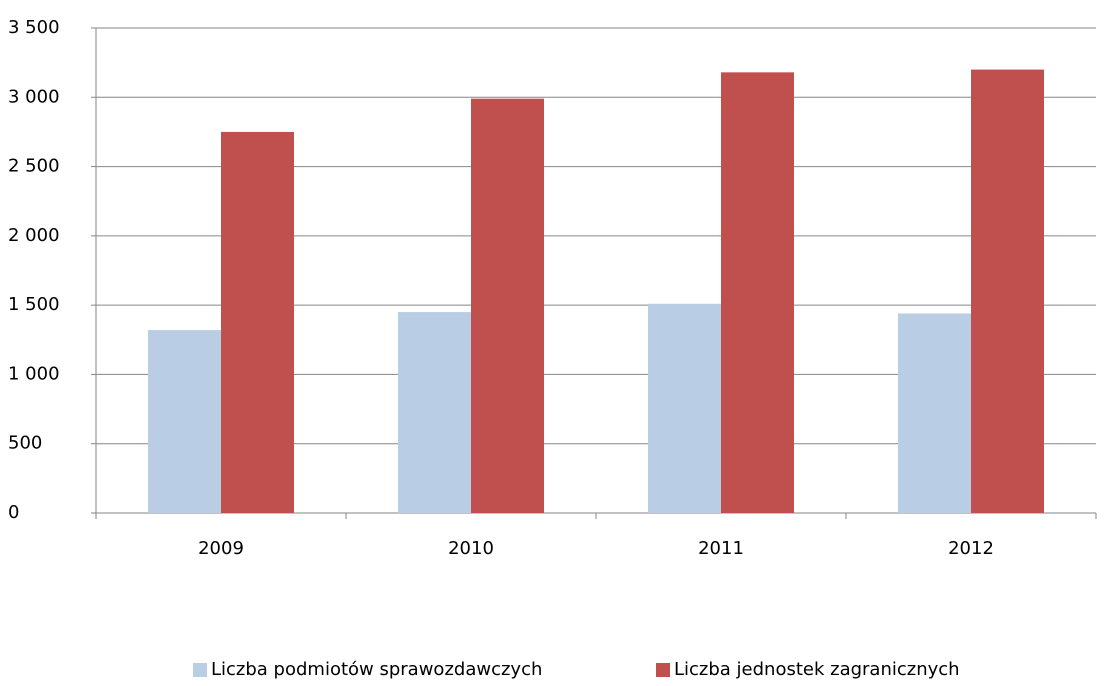 This screenshot has width=1105, height=686. I want to click on y-tick-label: 0, so click(13, 512).